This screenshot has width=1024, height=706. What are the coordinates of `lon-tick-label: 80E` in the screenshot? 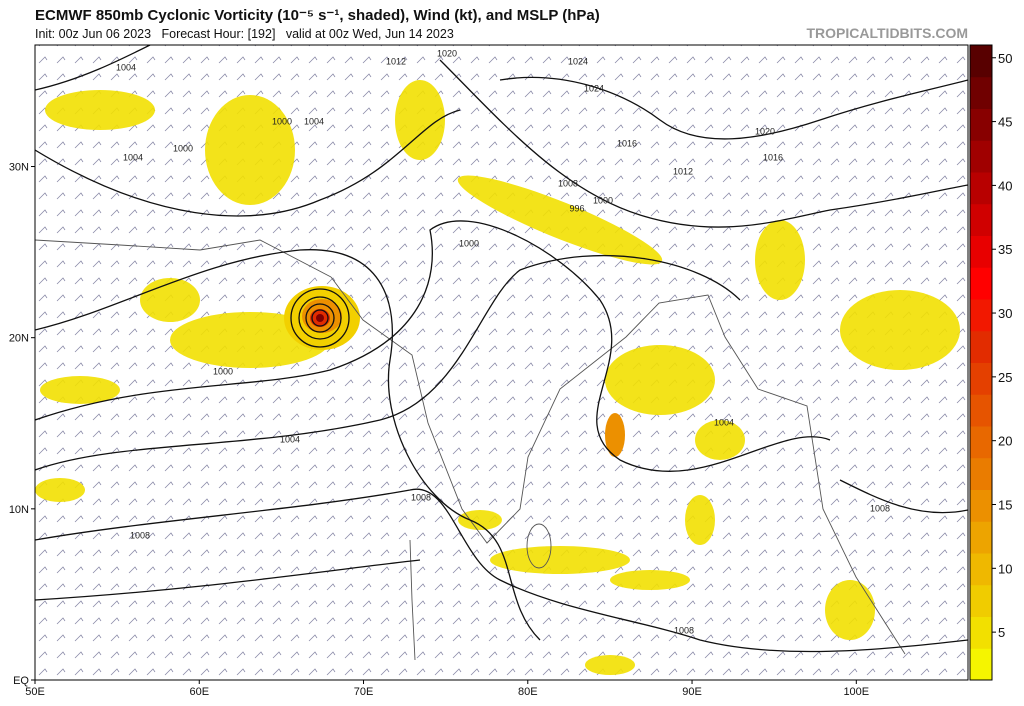 It's located at (528, 692).